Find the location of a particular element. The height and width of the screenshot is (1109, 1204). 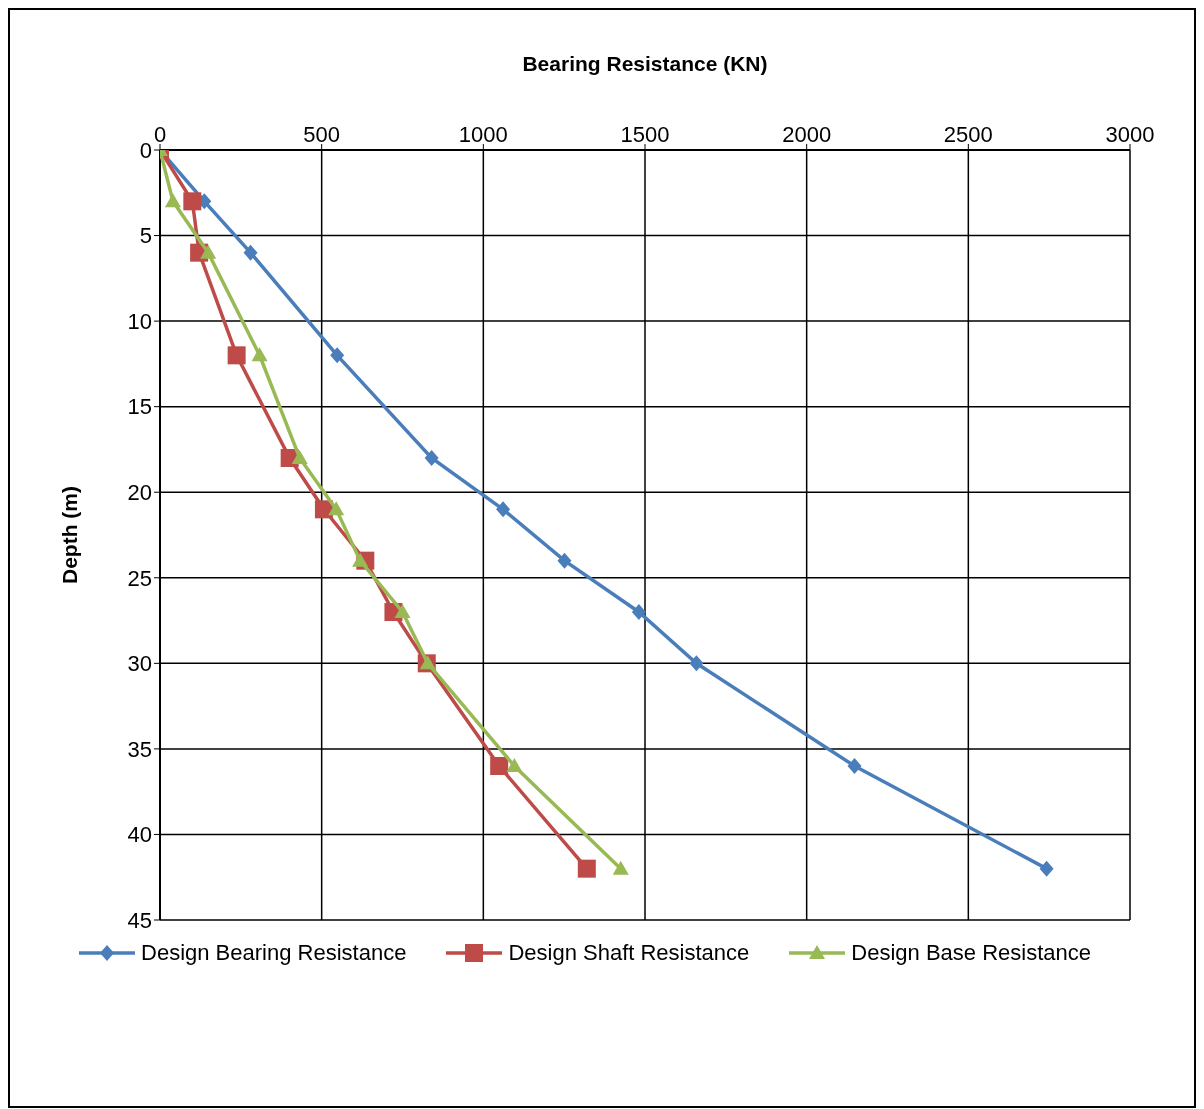

y-tick-label: 45 is located at coordinates (139, 920).